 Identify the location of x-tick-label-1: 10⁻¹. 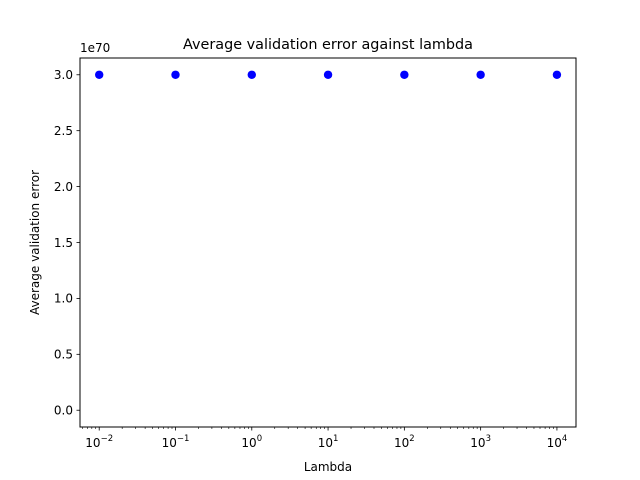
(176, 442).